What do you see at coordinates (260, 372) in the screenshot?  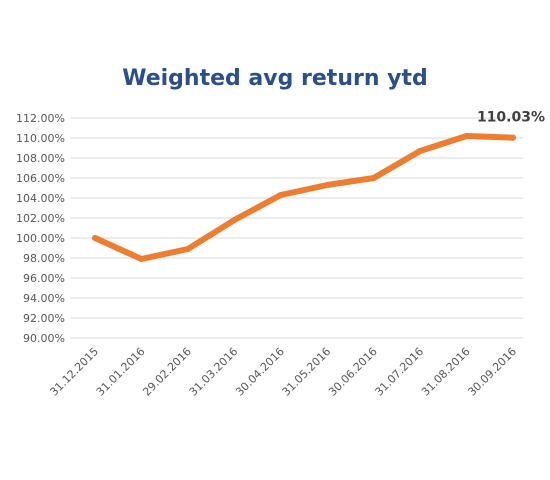 I see `x-tick-label: 30.04.2016` at bounding box center [260, 372].